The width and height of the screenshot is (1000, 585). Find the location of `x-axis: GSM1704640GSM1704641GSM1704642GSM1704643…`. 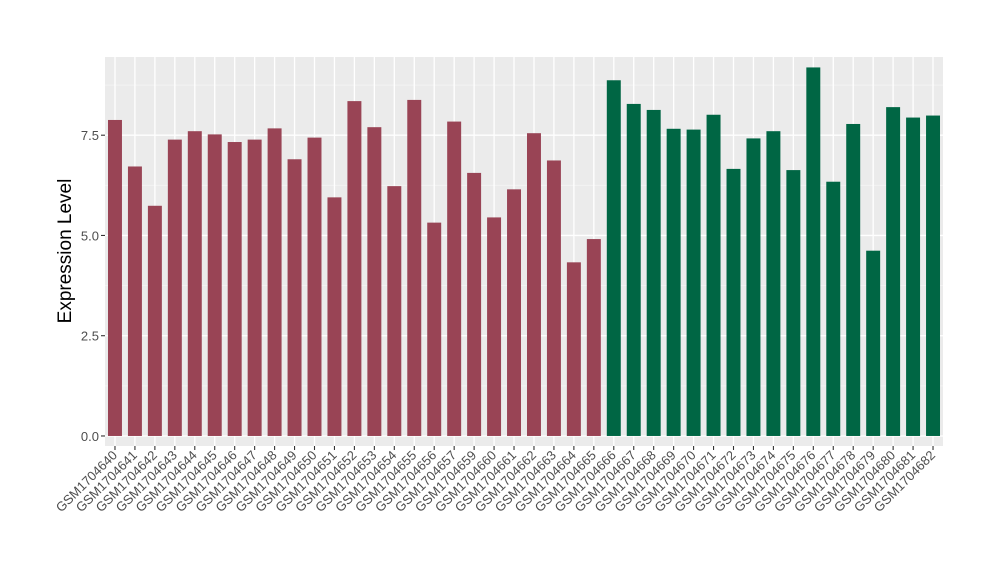

x-axis: GSM1704640GSM1704641GSM1704642GSM1704643… is located at coordinates (495, 480).